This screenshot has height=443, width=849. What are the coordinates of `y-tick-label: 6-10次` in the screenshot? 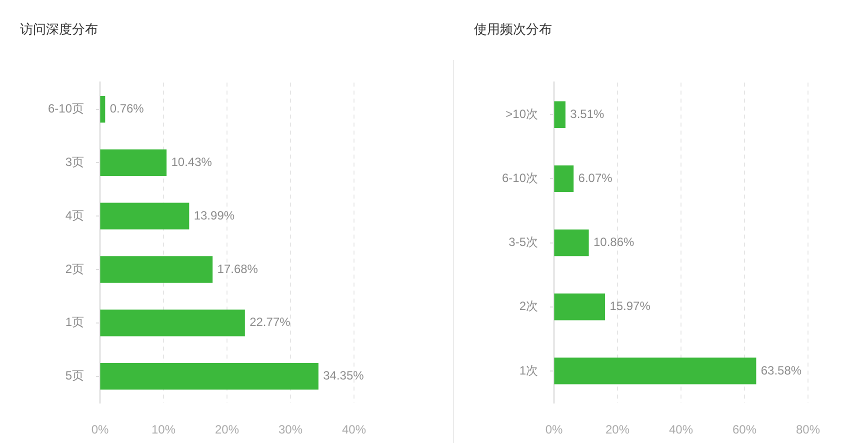 It's located at (520, 178).